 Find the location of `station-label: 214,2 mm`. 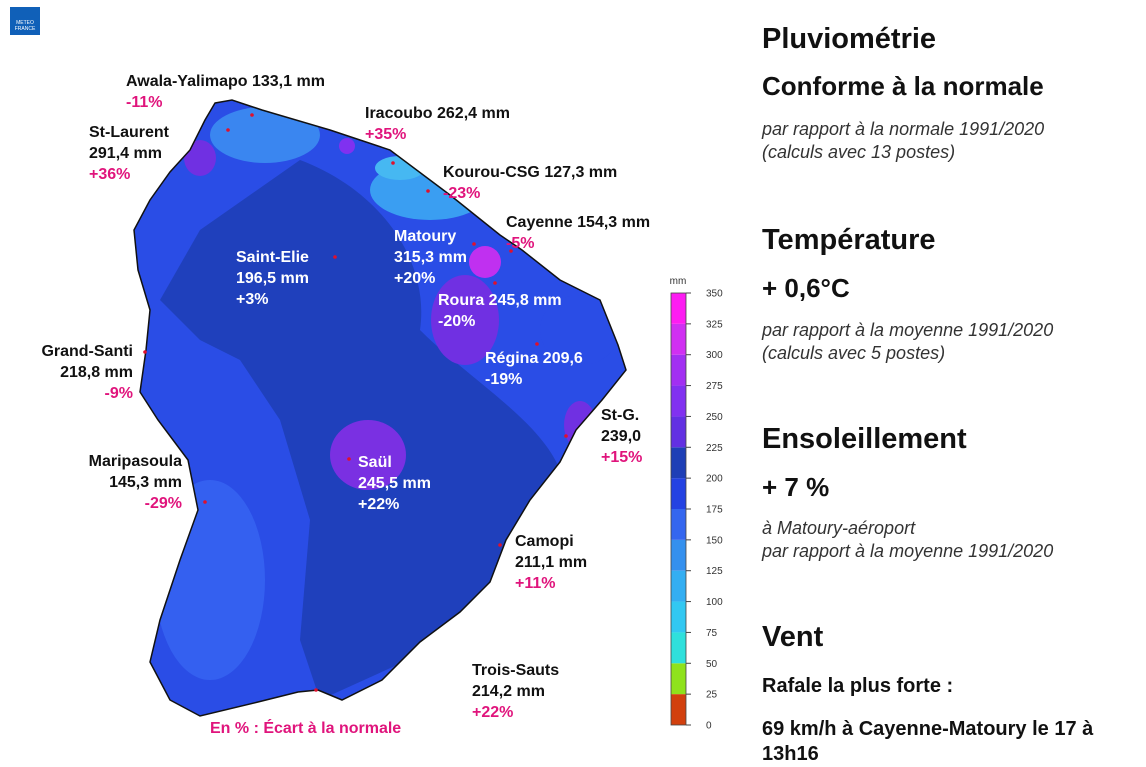

station-label: 214,2 mm is located at coordinates (508, 691).